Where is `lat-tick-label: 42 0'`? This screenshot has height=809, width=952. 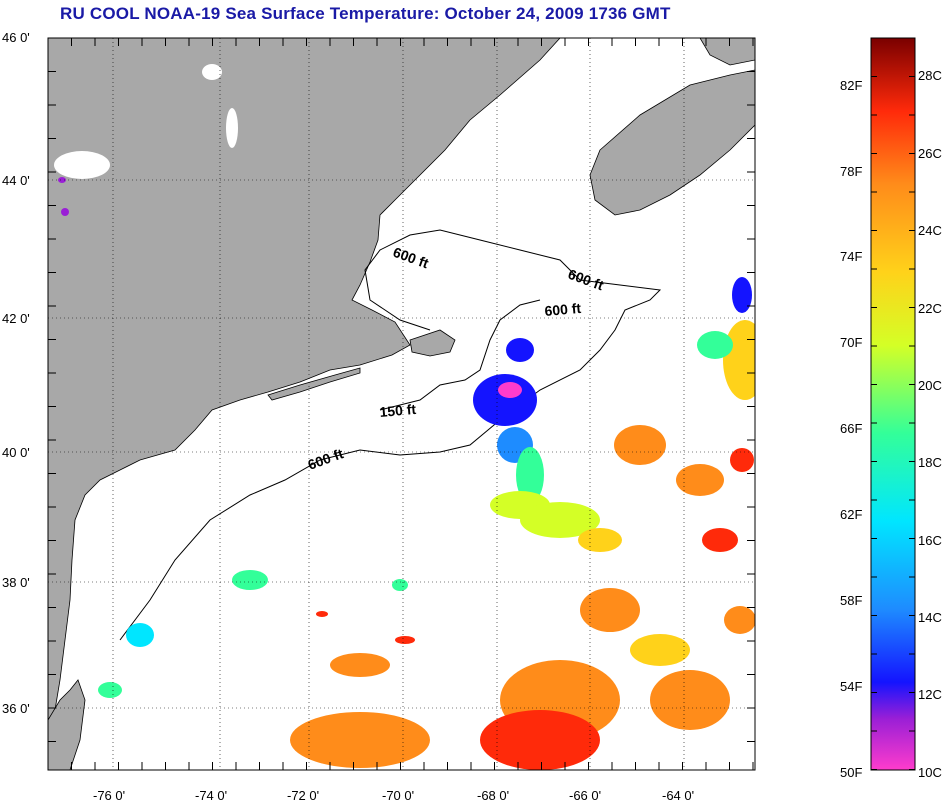
lat-tick-label: 42 0' is located at coordinates (16, 318).